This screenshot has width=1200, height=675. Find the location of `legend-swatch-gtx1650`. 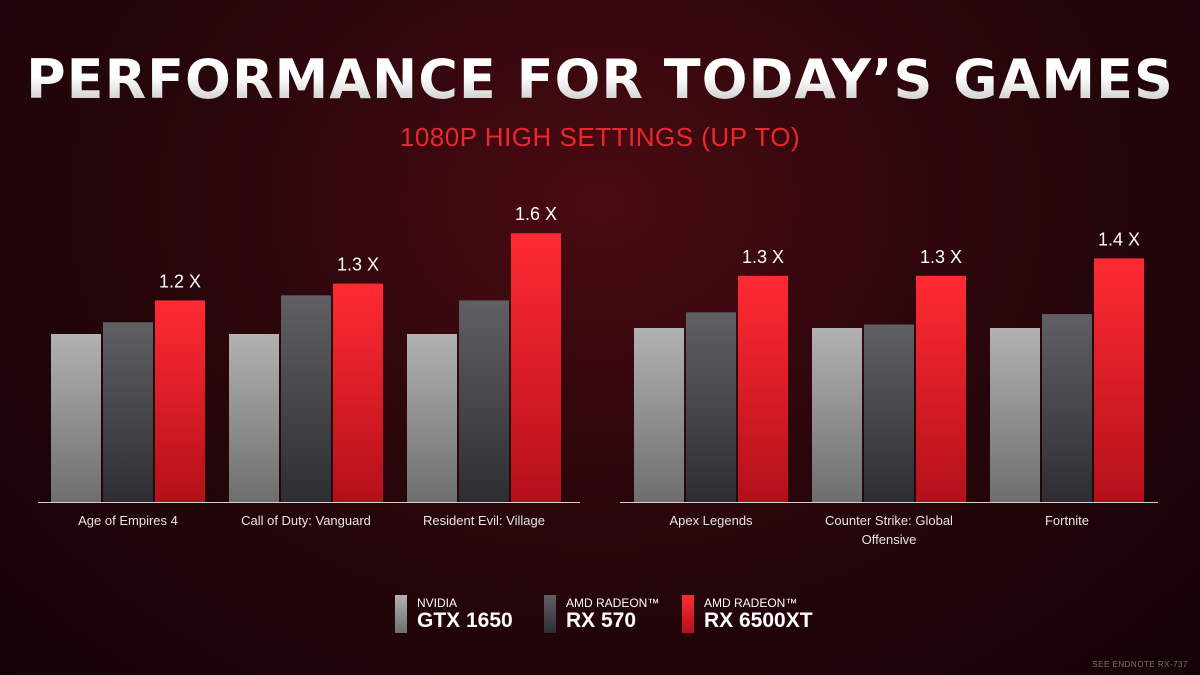

legend-swatch-gtx1650 is located at coordinates (401, 614).